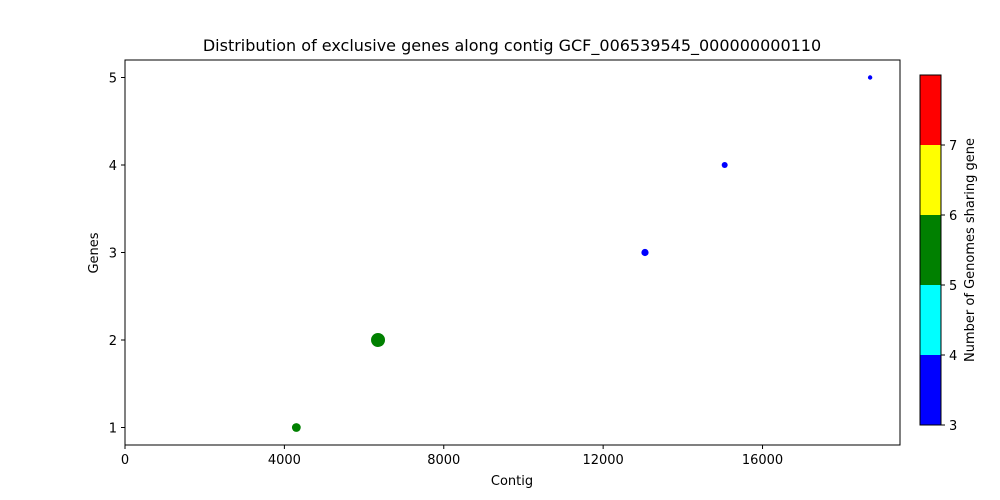 The height and width of the screenshot is (500, 1000). Describe the element at coordinates (953, 146) in the screenshot. I see `colorbar-tick-label: 7` at that location.